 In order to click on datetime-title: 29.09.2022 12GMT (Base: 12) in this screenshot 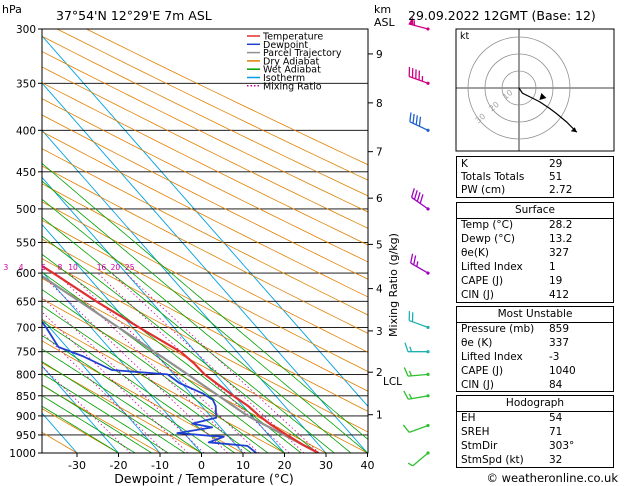, I will do `click(502, 15)`.